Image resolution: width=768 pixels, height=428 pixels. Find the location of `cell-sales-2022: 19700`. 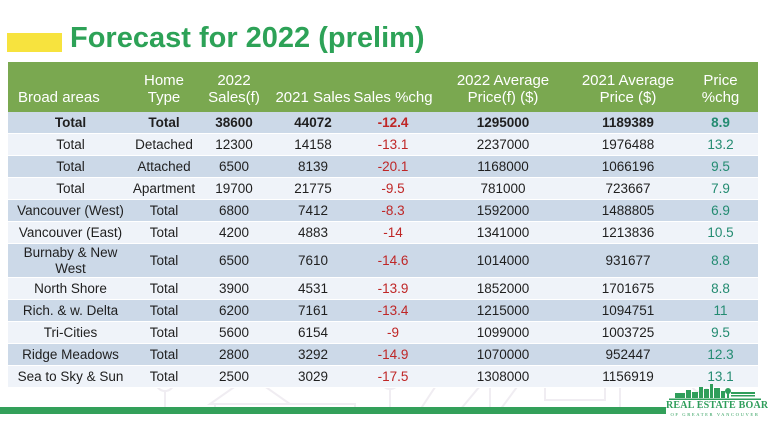

cell-sales-2022: 19700 is located at coordinates (234, 188).